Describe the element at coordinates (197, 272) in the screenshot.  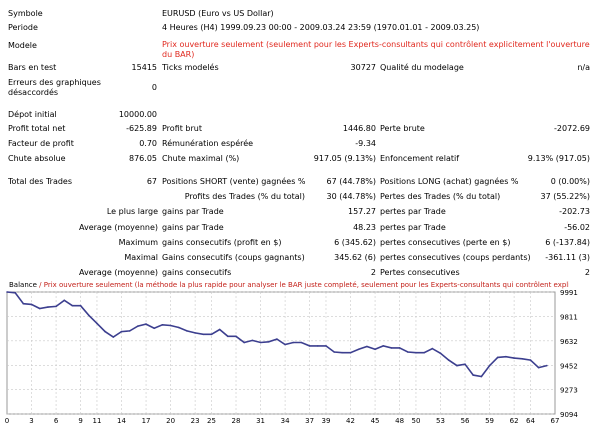
I see `avg-consecutive-profit-label: gains consecutifs` at that location.